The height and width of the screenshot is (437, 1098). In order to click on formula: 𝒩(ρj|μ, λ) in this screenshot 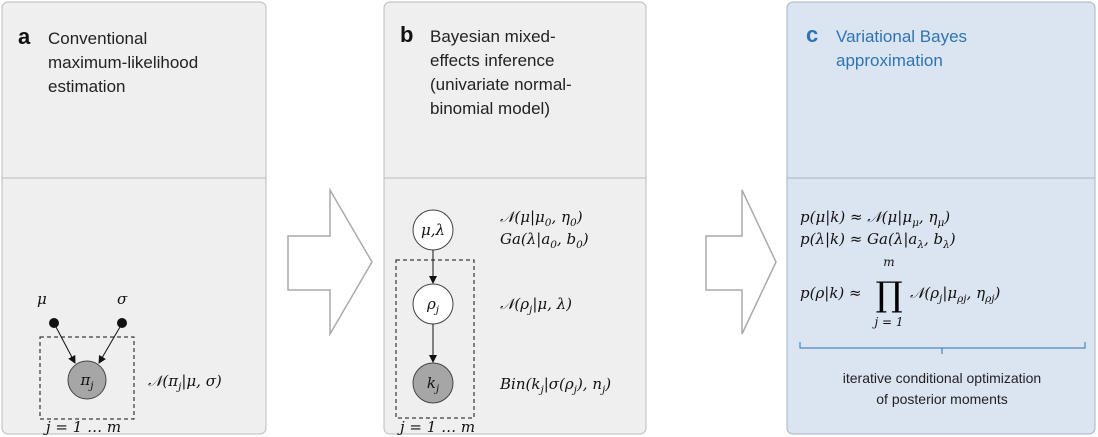, I will do `click(536, 305)`.